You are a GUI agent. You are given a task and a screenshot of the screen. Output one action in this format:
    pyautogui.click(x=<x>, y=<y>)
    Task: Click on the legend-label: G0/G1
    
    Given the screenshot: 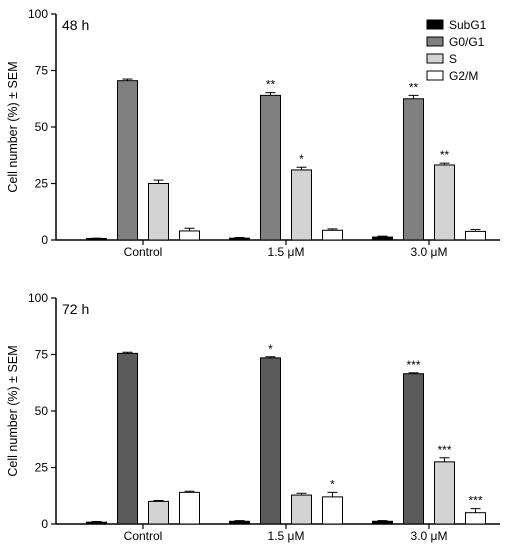 What is the action you would take?
    pyautogui.click(x=467, y=42)
    